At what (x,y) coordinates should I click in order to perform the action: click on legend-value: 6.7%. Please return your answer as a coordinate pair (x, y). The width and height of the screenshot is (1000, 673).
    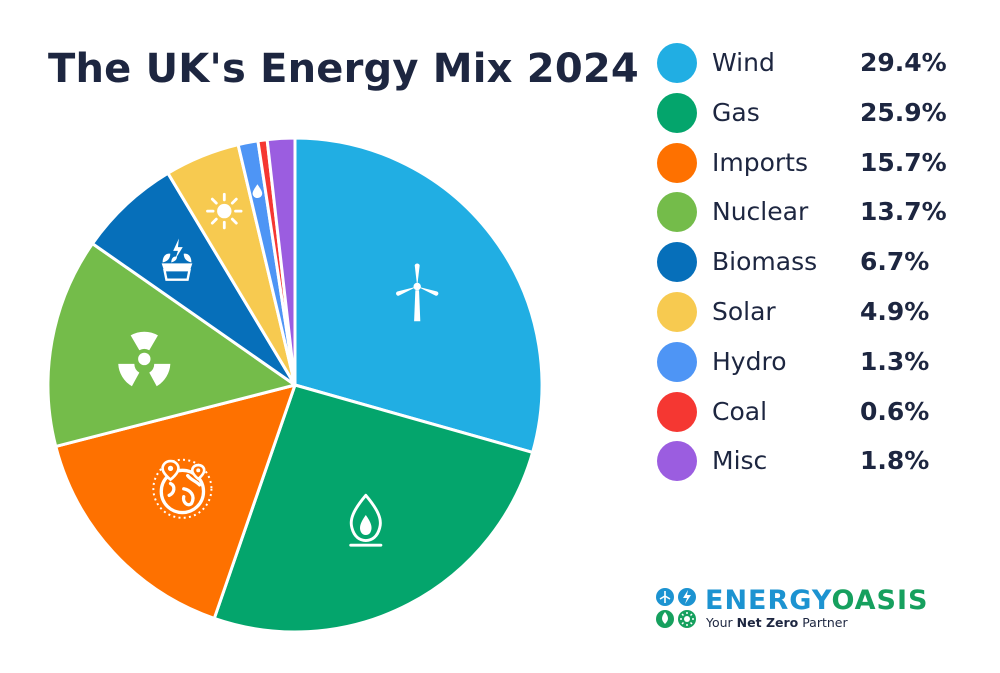
    Looking at the image, I should click on (895, 262).